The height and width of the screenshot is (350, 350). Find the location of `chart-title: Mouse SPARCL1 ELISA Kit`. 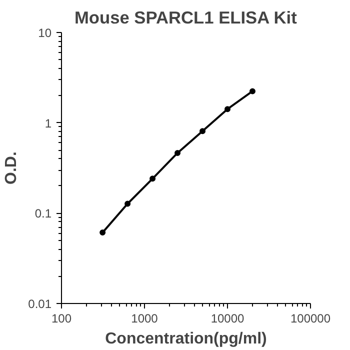

chart-title: Mouse SPARCL1 ELISA Kit is located at coordinates (186, 18).